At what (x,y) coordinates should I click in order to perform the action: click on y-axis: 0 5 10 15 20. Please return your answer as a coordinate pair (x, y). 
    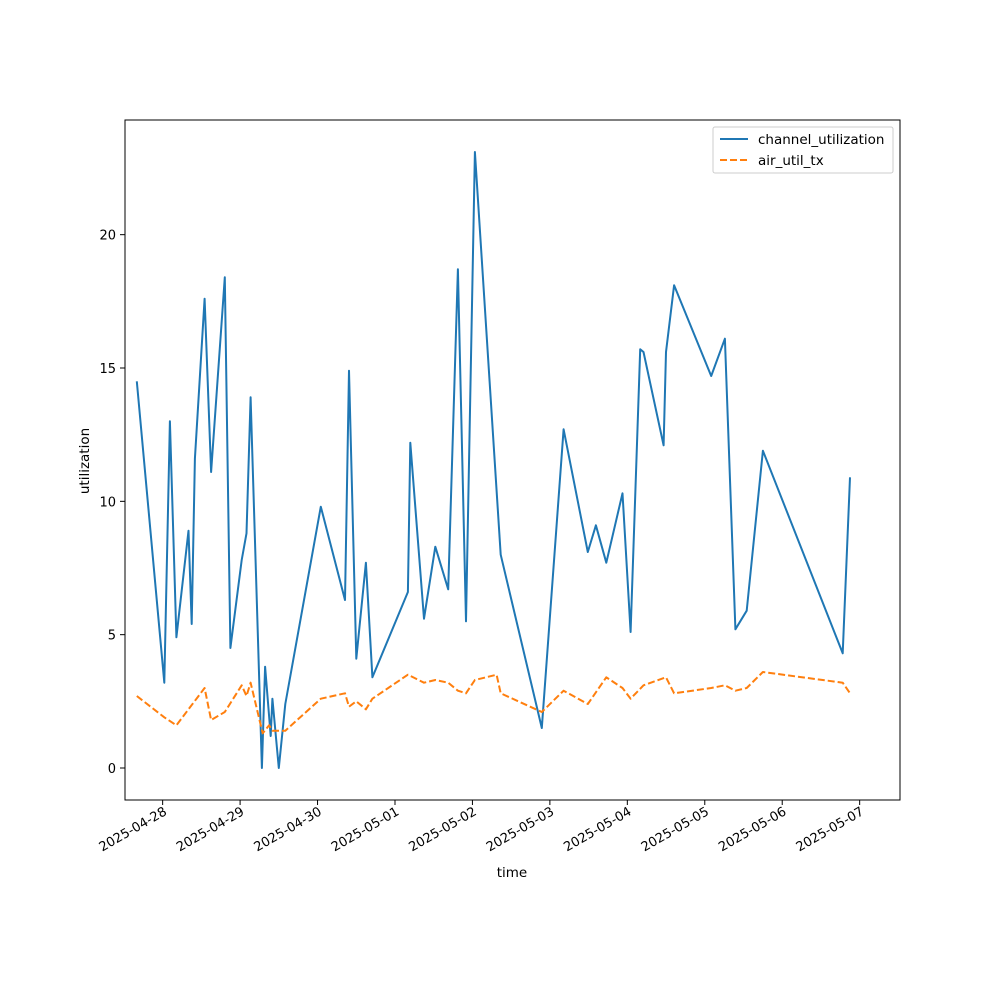
    Looking at the image, I should click on (112, 503).